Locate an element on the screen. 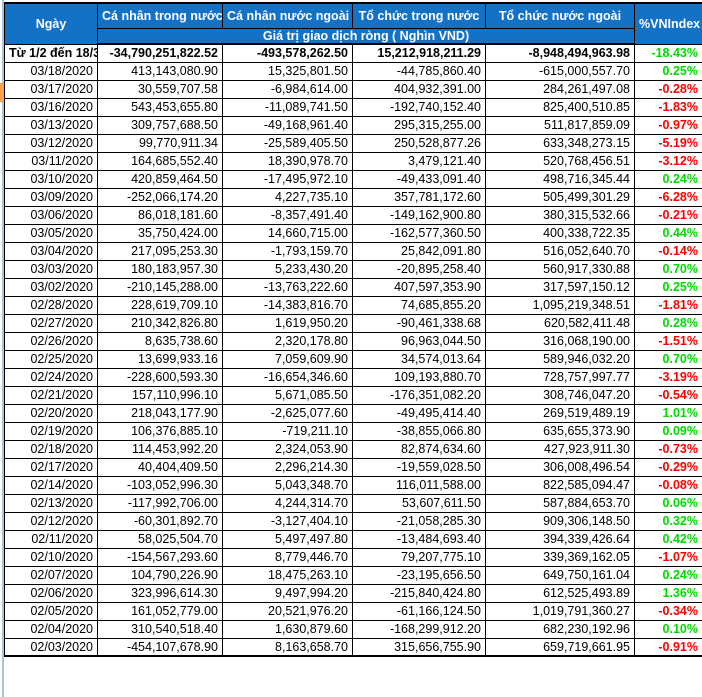  cell-foreign-institution: 339,369,162.05 is located at coordinates (560, 557).